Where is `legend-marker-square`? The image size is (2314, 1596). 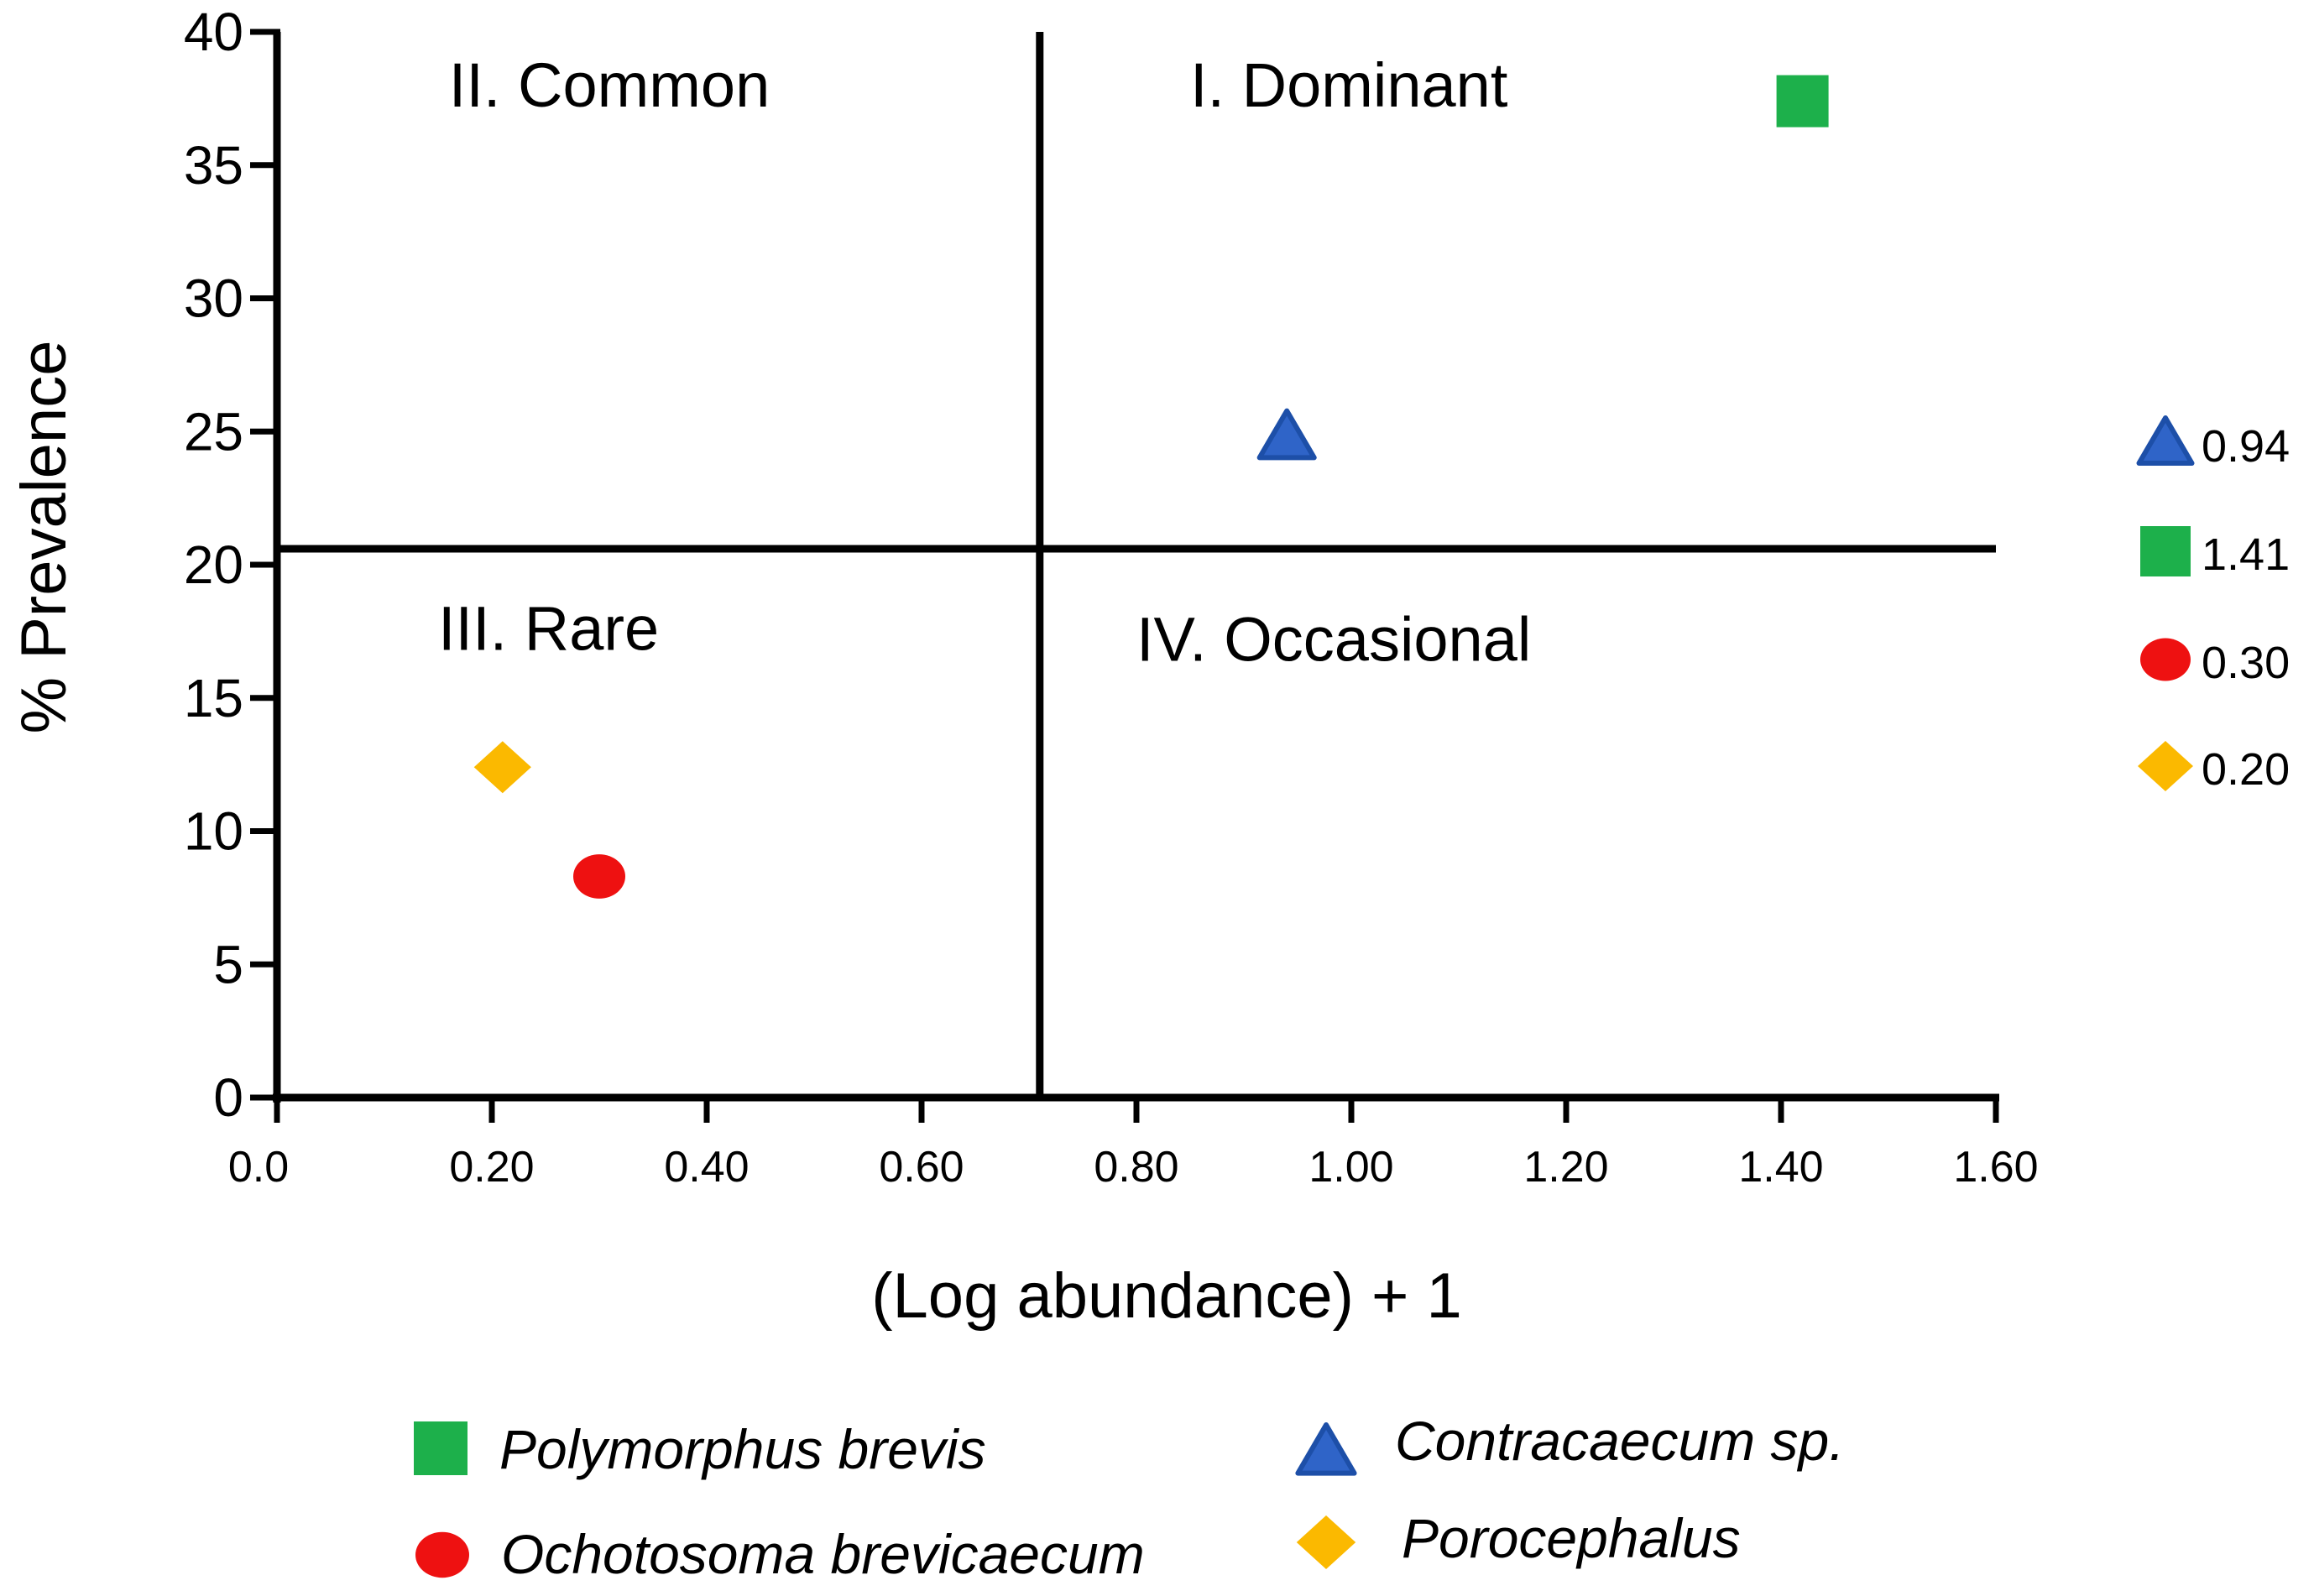 legend-marker-square is located at coordinates (441, 1448).